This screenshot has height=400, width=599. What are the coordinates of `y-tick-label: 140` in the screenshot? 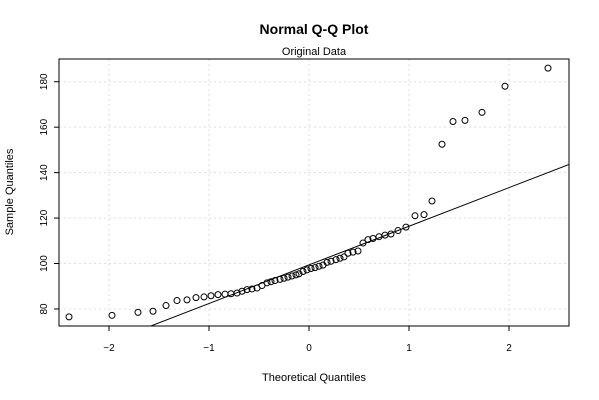 It's located at (44, 172).